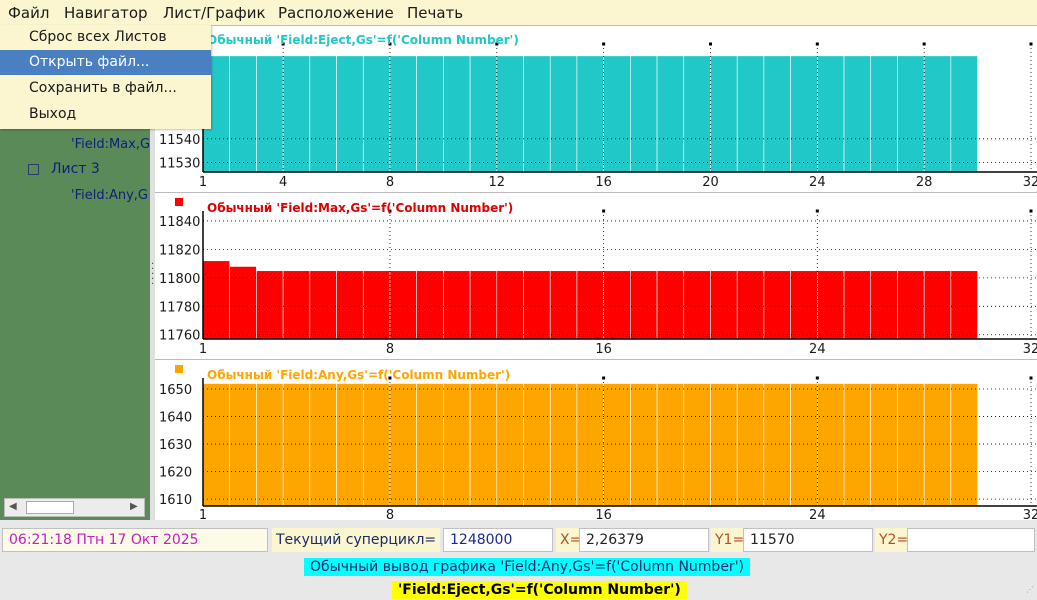 This screenshot has width=1037, height=600. Describe the element at coordinates (109, 195) in the screenshot. I see `tree-item-field-any: 'Field:Any,G` at that location.